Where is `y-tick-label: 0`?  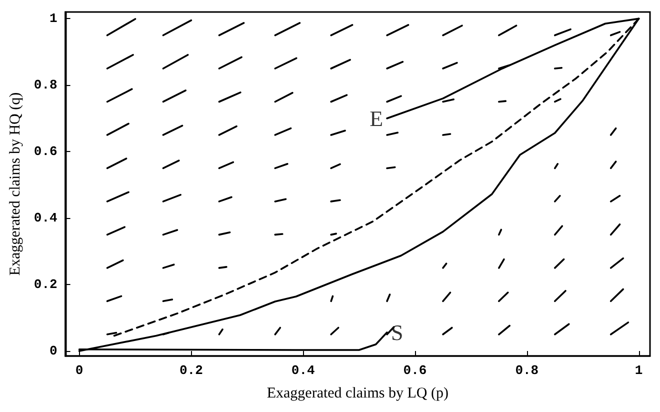 y-tick-label: 0 is located at coordinates (53, 351).